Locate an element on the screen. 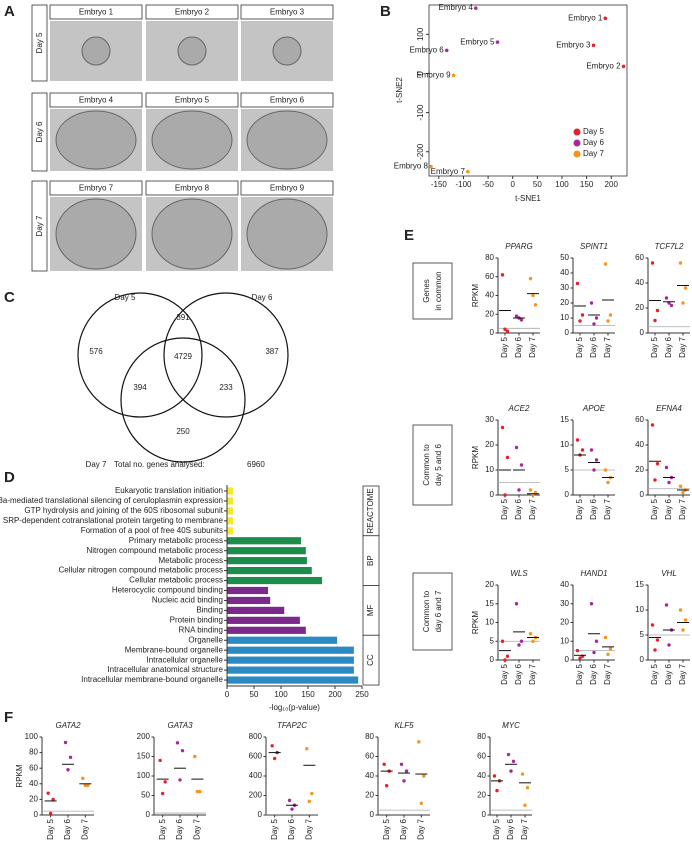 The width and height of the screenshot is (692, 849). point-label: Embryo 9 is located at coordinates (433, 75).